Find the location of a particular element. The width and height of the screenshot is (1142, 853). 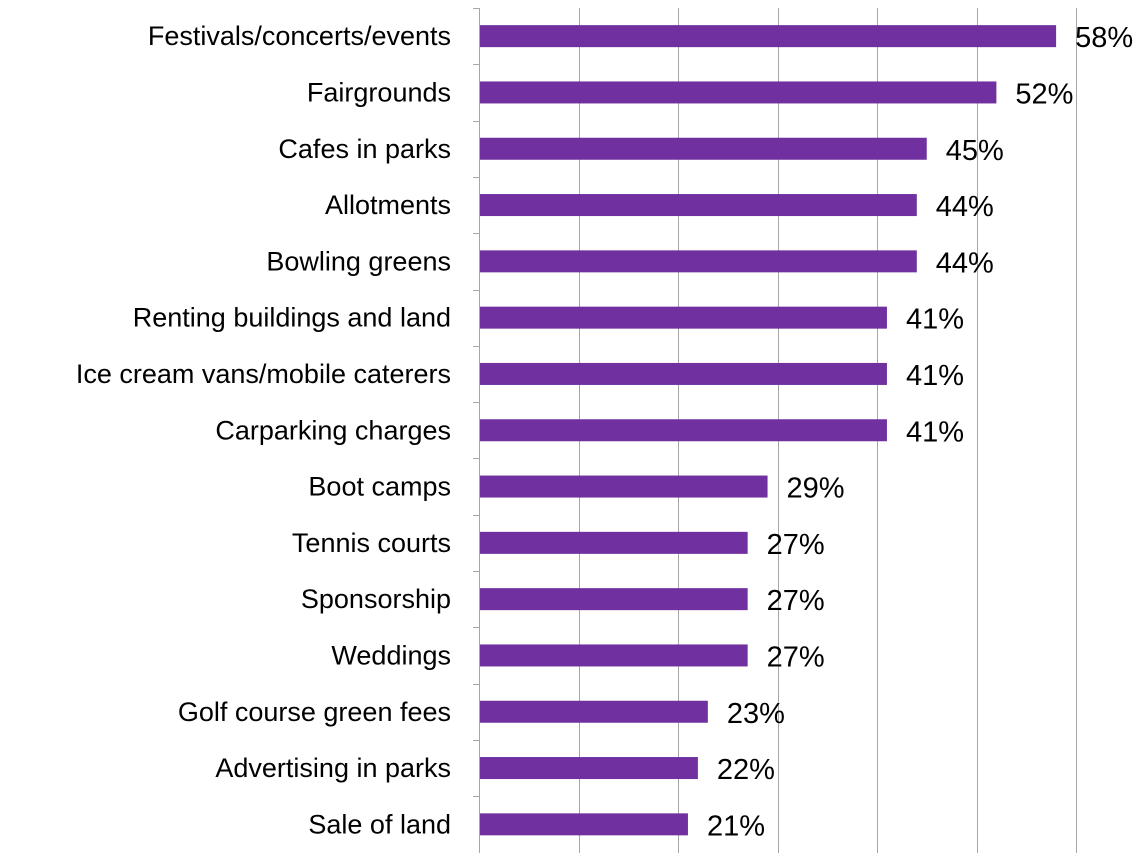

category-label: Sale of land is located at coordinates (379, 824).